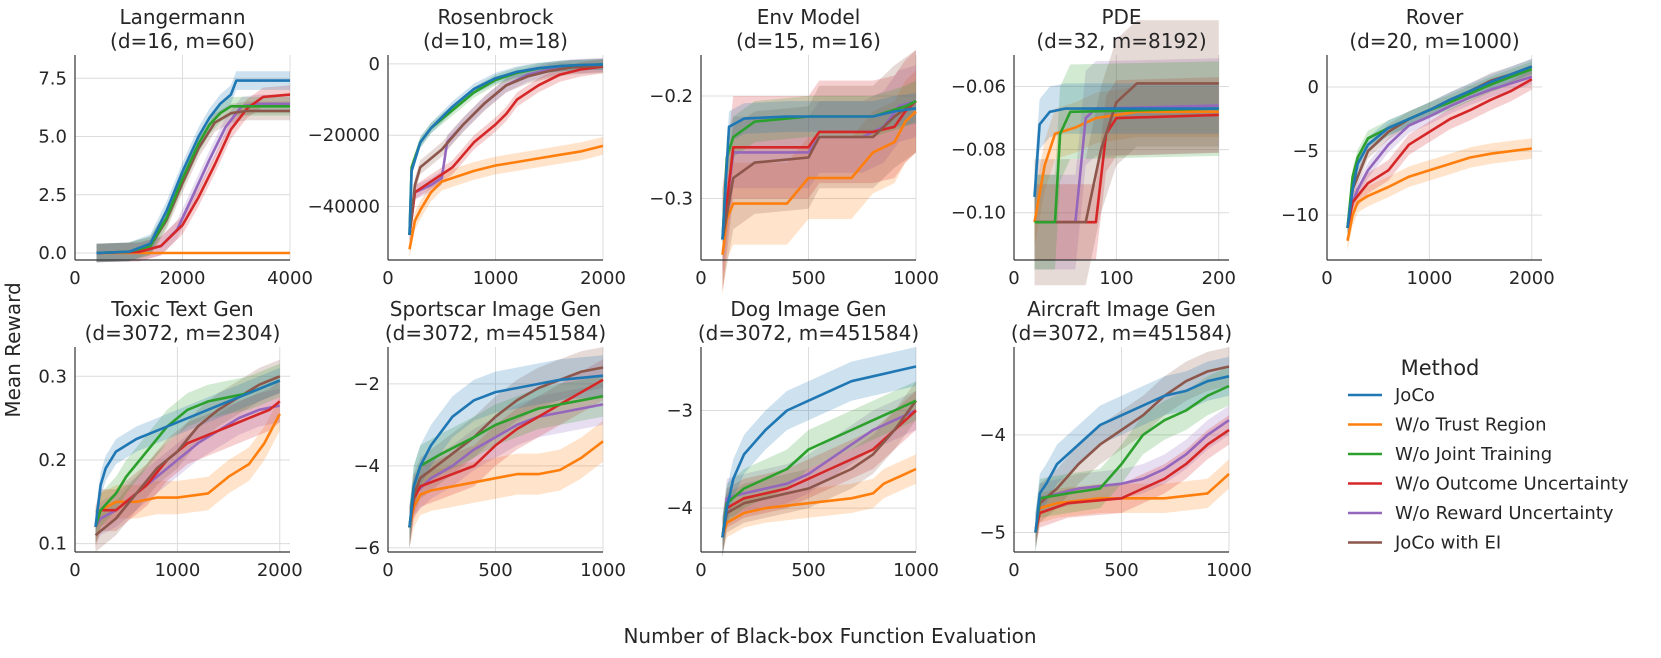 This screenshot has width=1661, height=658. I want to click on y-tick-label: −40000, so click(344, 207).